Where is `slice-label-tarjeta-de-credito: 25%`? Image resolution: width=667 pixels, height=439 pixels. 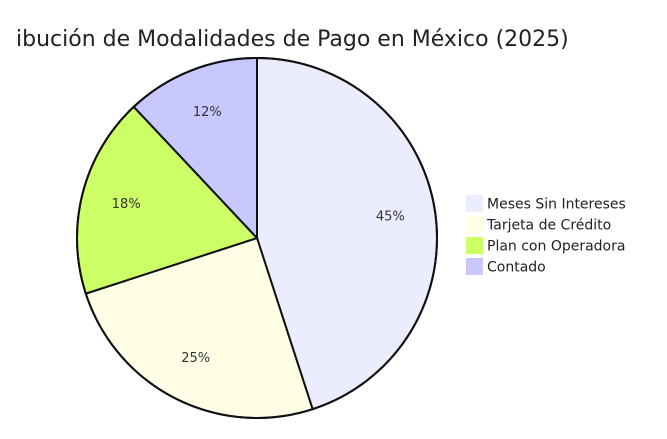
slice-label-tarjeta-de-credito: 25% is located at coordinates (195, 358).